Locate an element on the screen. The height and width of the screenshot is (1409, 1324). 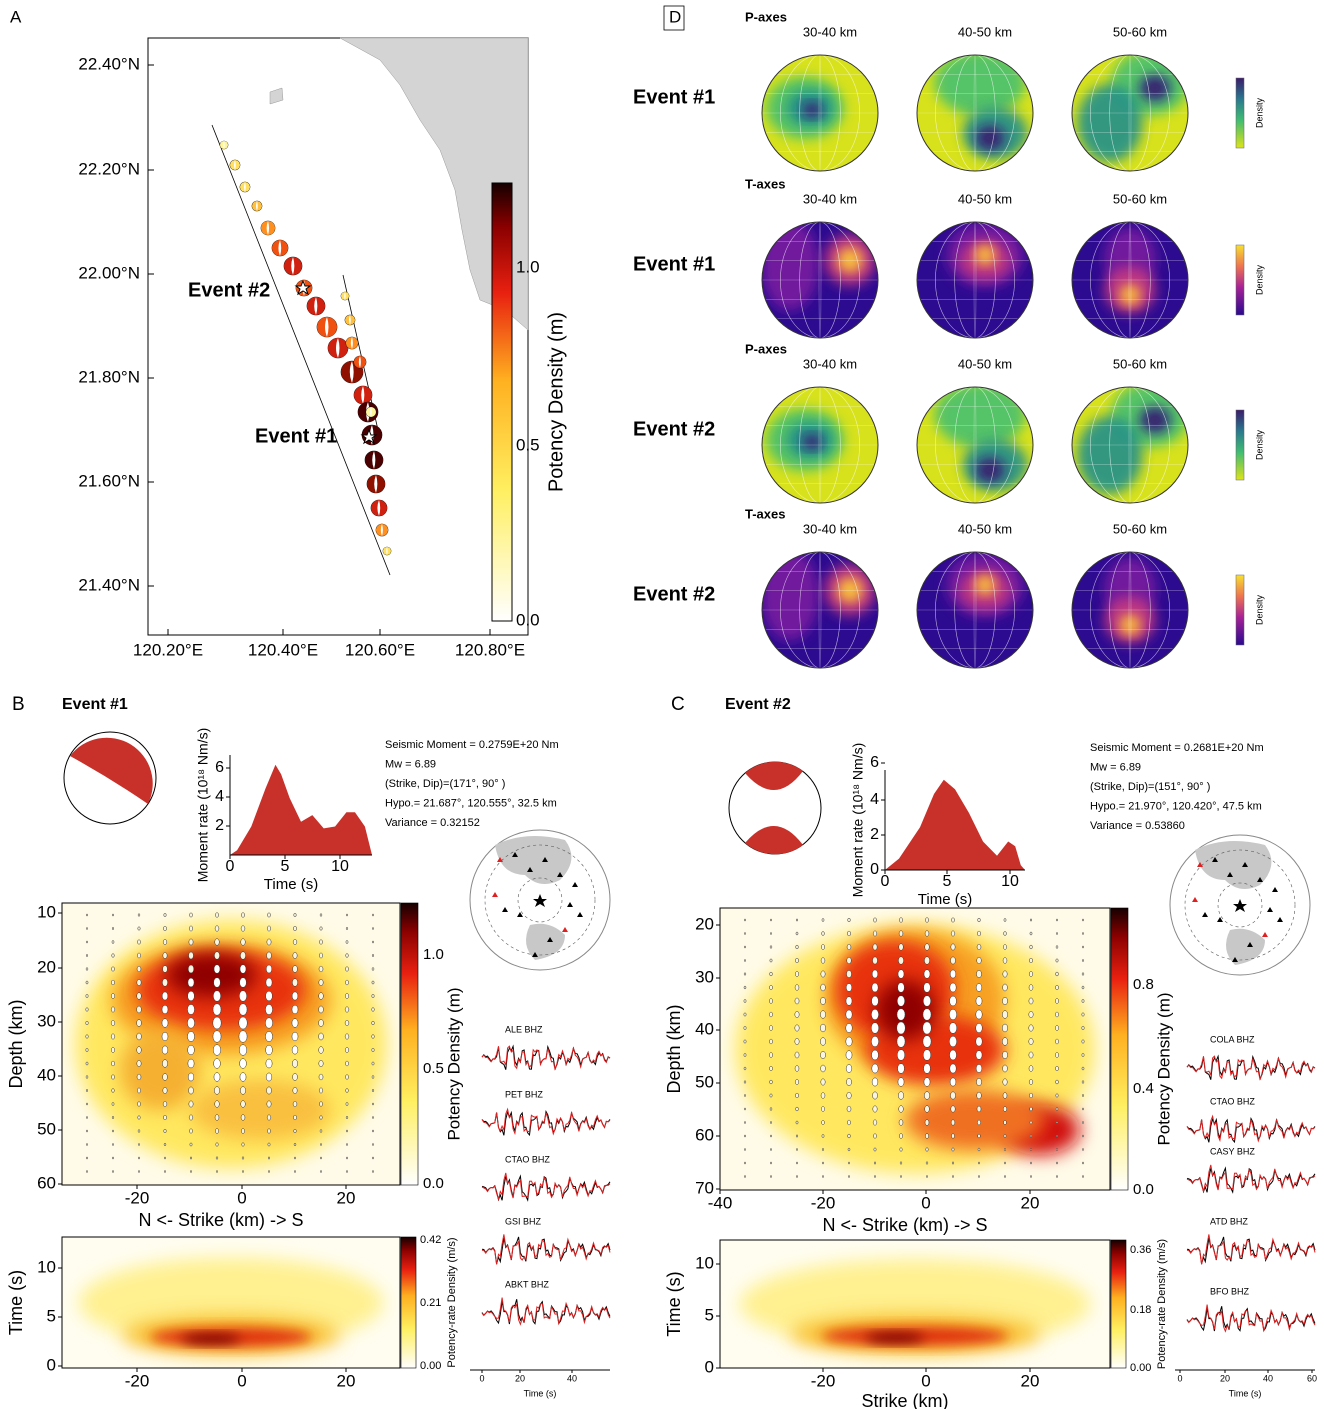
event-label: Event #2 is located at coordinates (674, 429).